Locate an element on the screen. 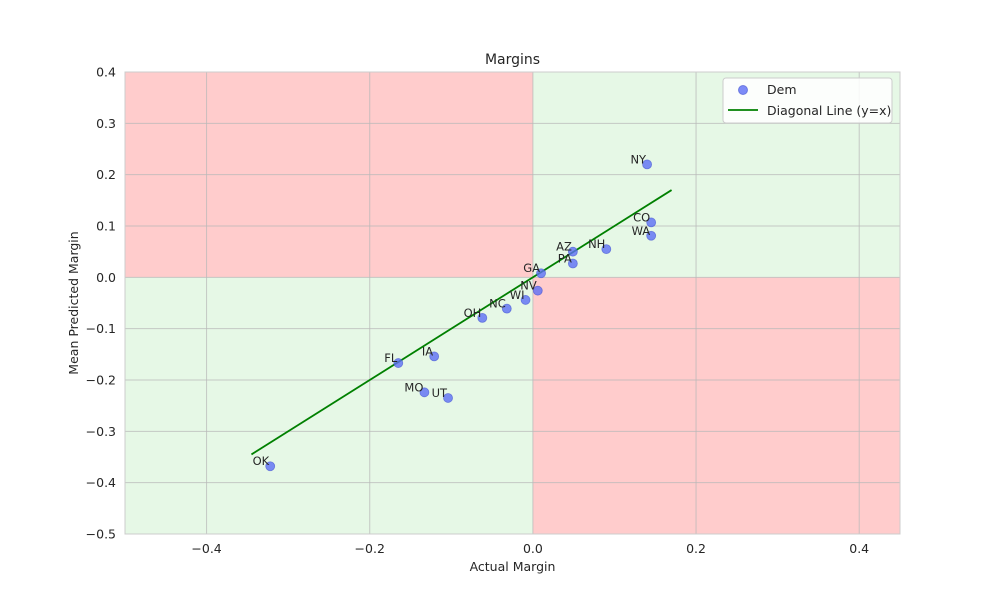 The height and width of the screenshot is (600, 1000). point-ga is located at coordinates (541, 273).